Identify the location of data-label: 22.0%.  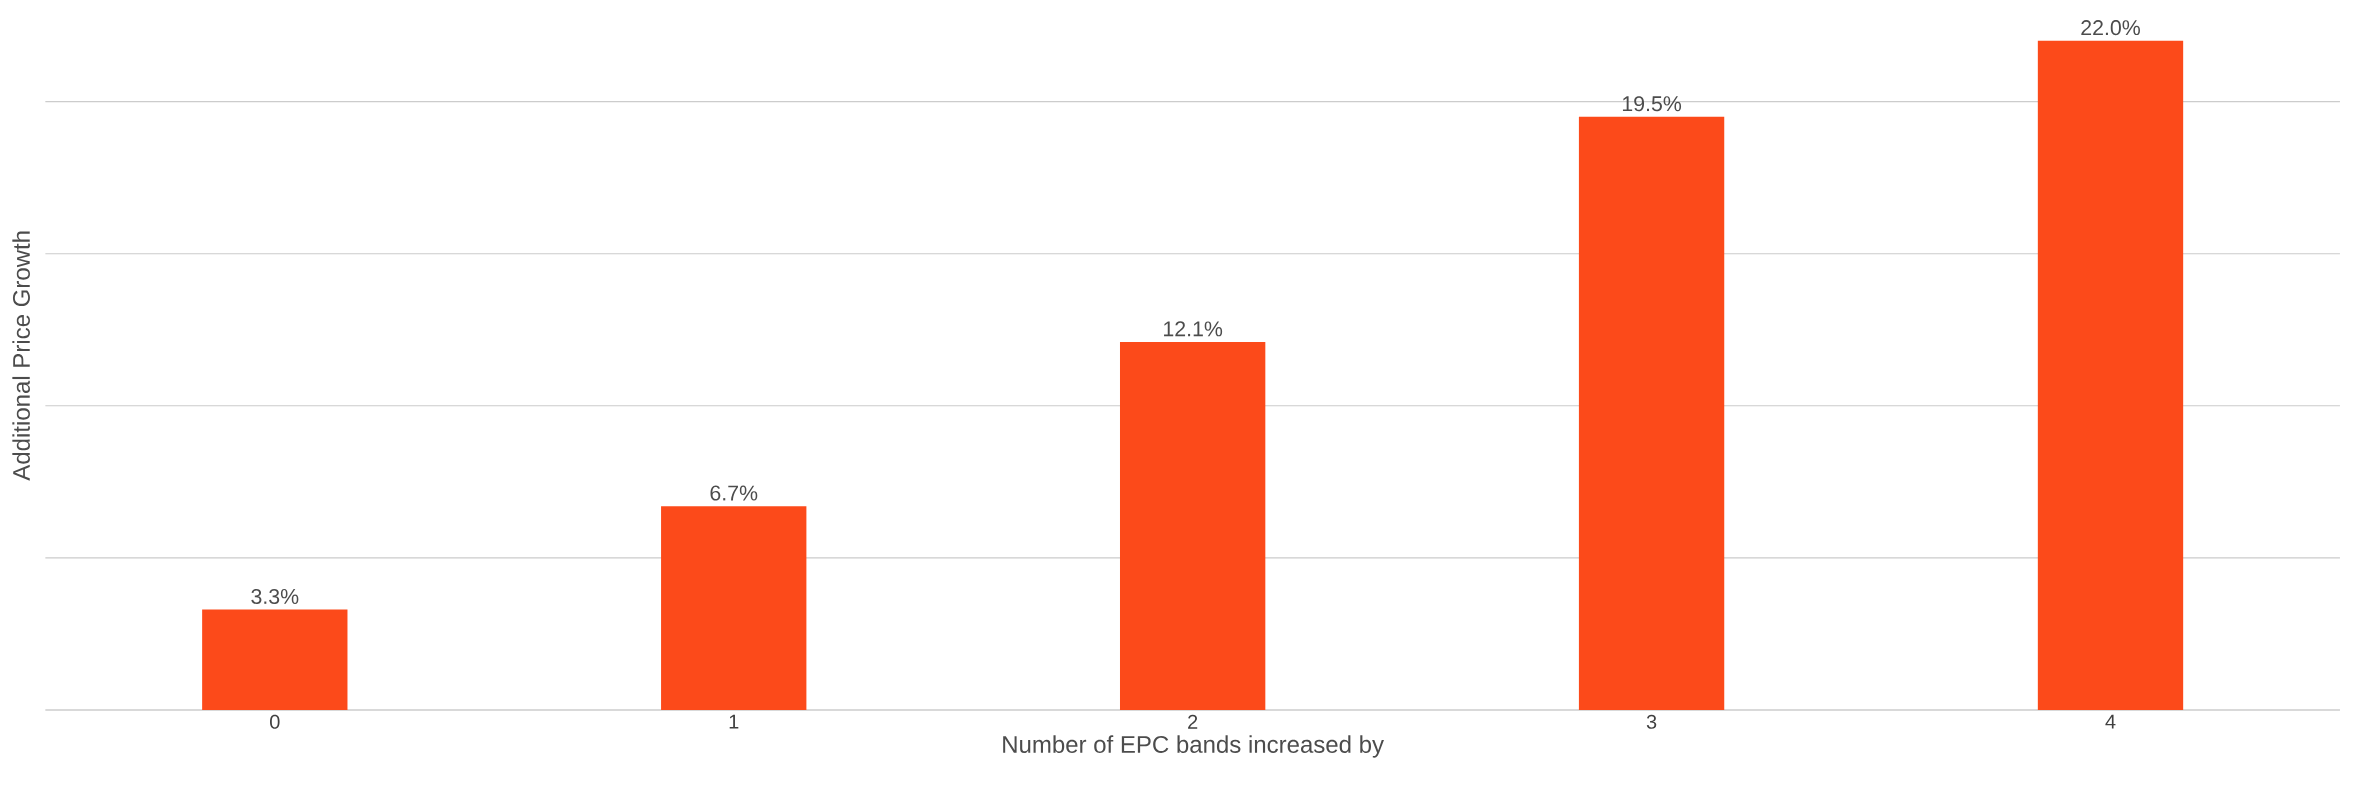
(2110, 28).